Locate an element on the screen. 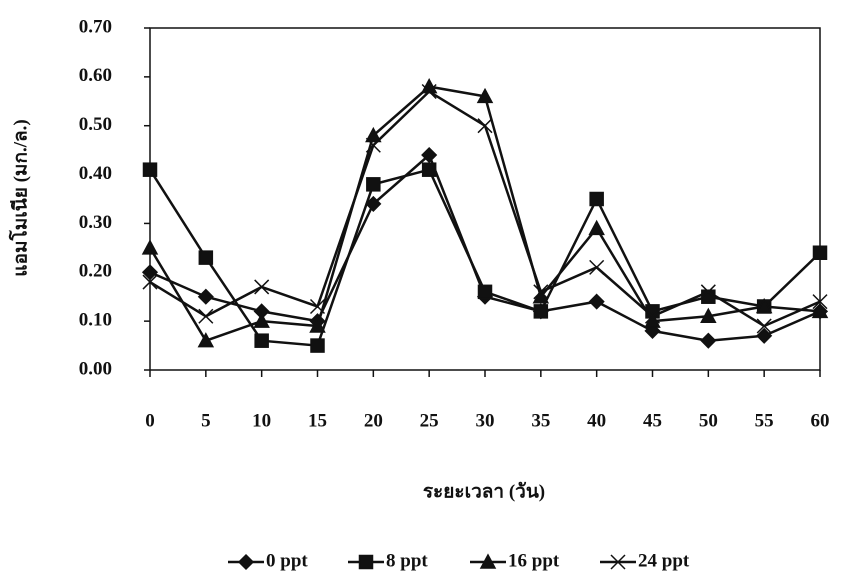  y-tick-label: 0.20 is located at coordinates (95, 271).